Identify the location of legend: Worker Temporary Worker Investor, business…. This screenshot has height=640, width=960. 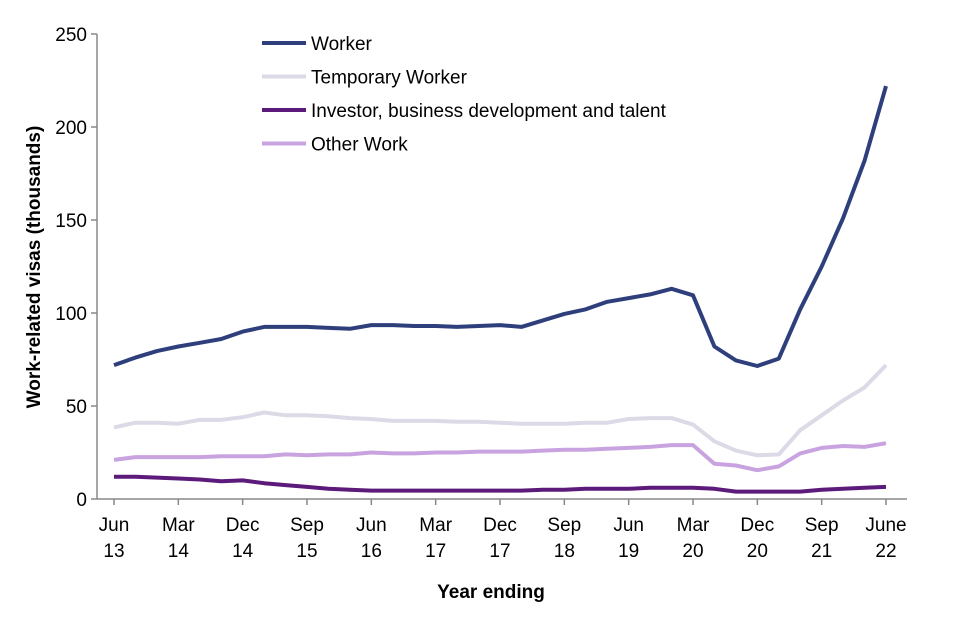
(464, 95).